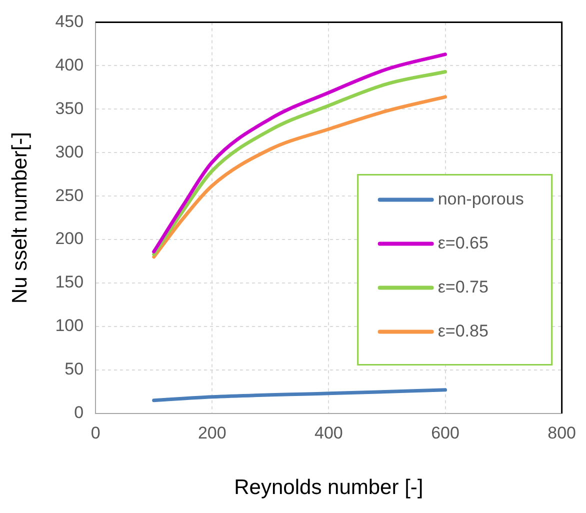 The image size is (586, 513). I want to click on y-tick-label: 0, so click(79, 412).